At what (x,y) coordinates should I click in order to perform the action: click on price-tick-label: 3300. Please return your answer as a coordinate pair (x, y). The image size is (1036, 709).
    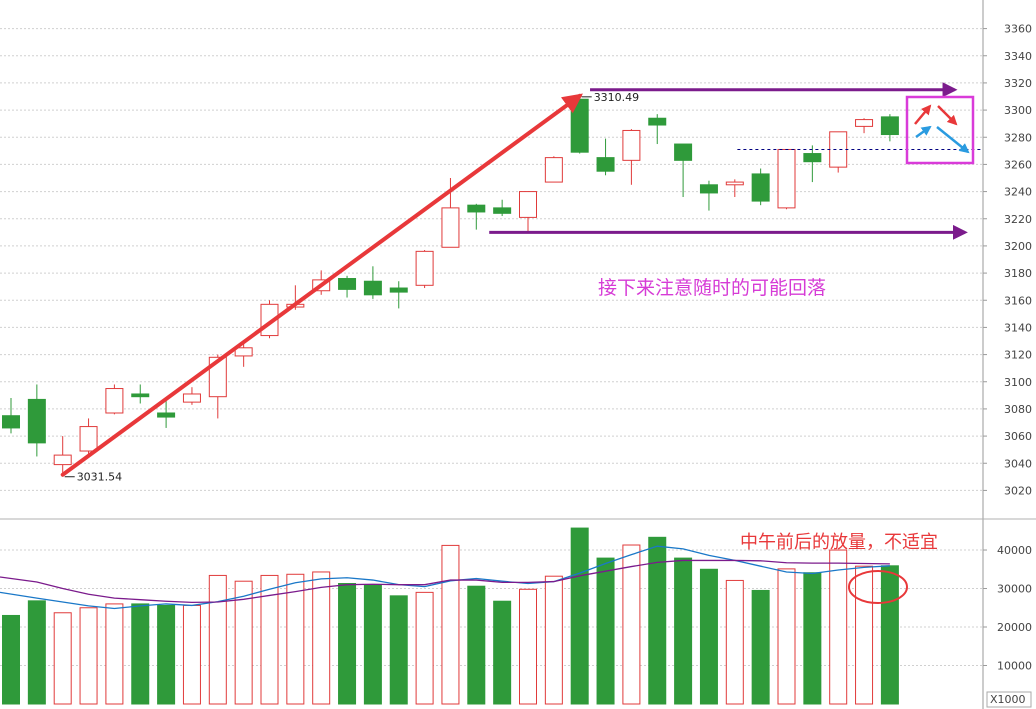
    Looking at the image, I should click on (1018, 110).